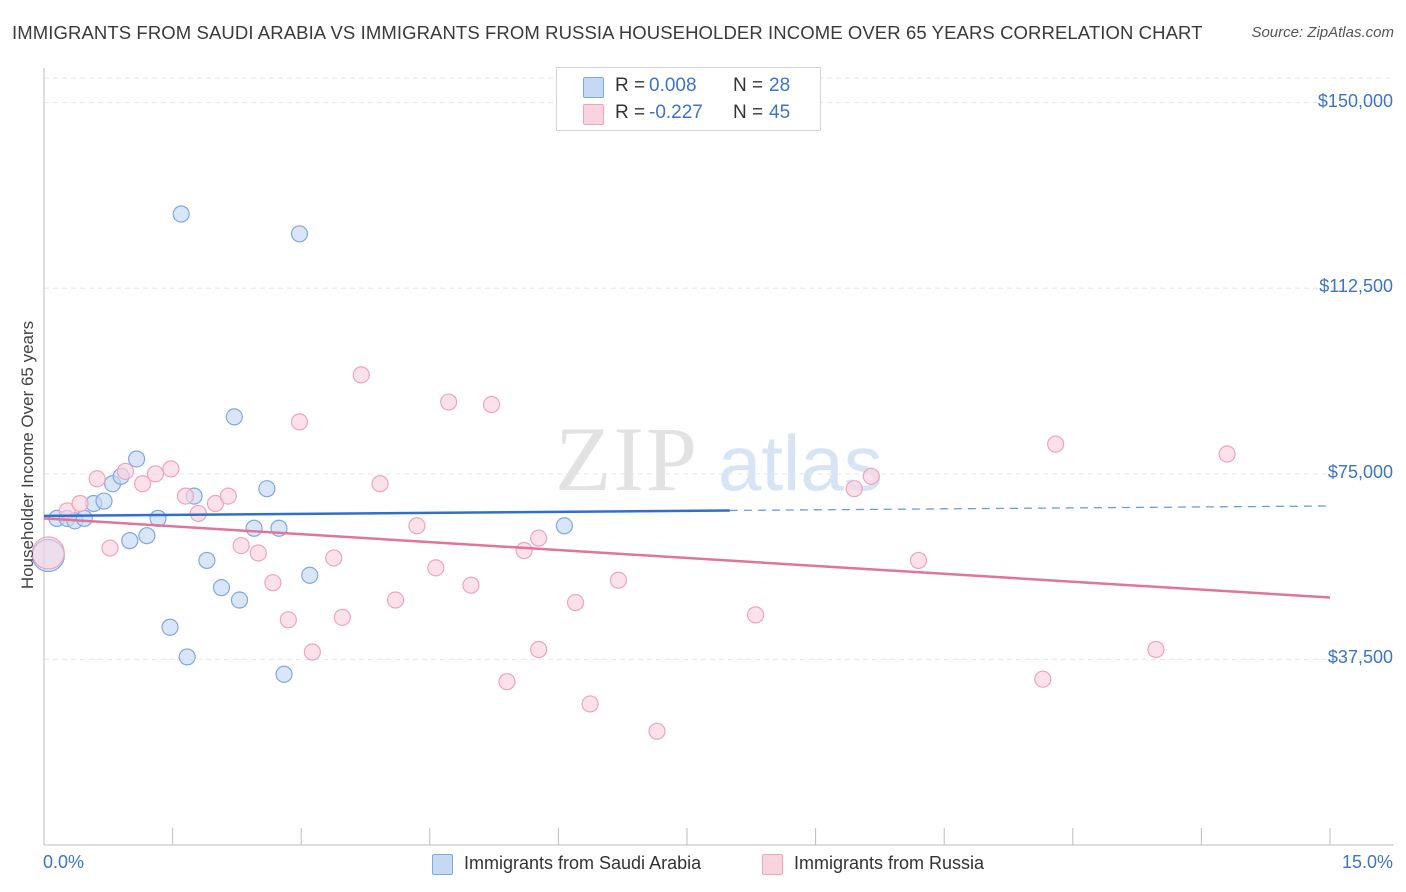  What do you see at coordinates (1322, 32) in the screenshot?
I see `source-credit: Source: ZipAtlas.com` at bounding box center [1322, 32].